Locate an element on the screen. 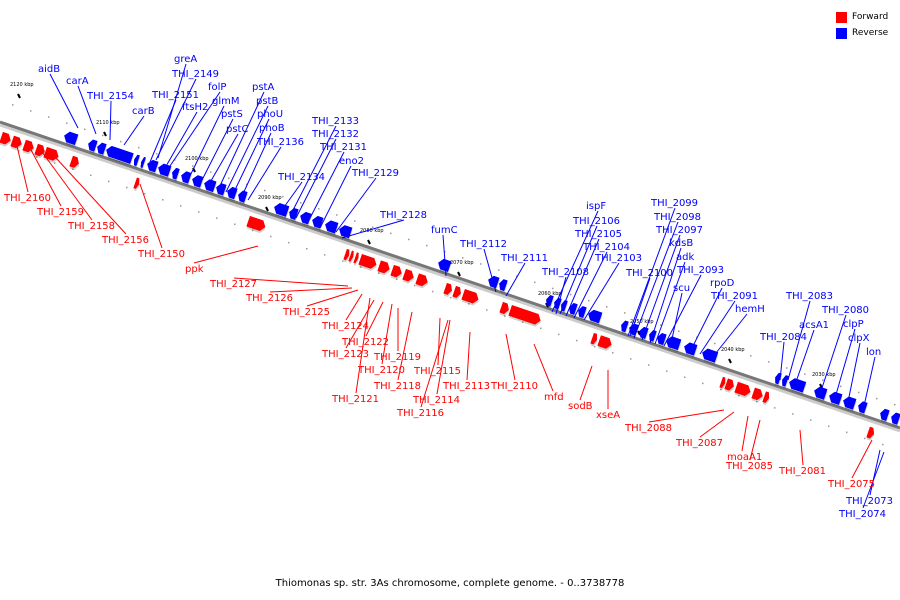  reverse-gene-label: THI_2149 is located at coordinates (195, 74).